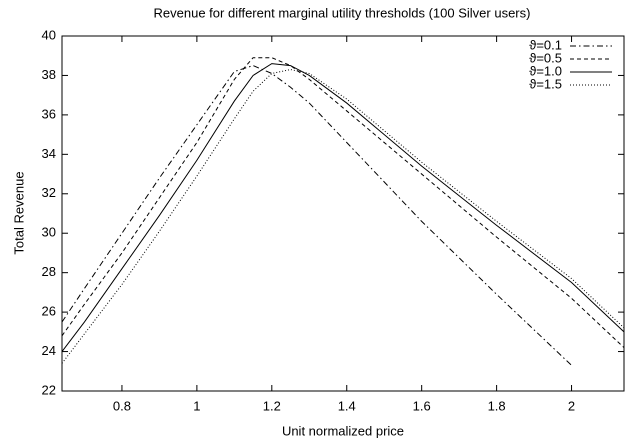 The height and width of the screenshot is (445, 632). What do you see at coordinates (49, 34) in the screenshot?
I see `y-tick-label: 40` at bounding box center [49, 34].